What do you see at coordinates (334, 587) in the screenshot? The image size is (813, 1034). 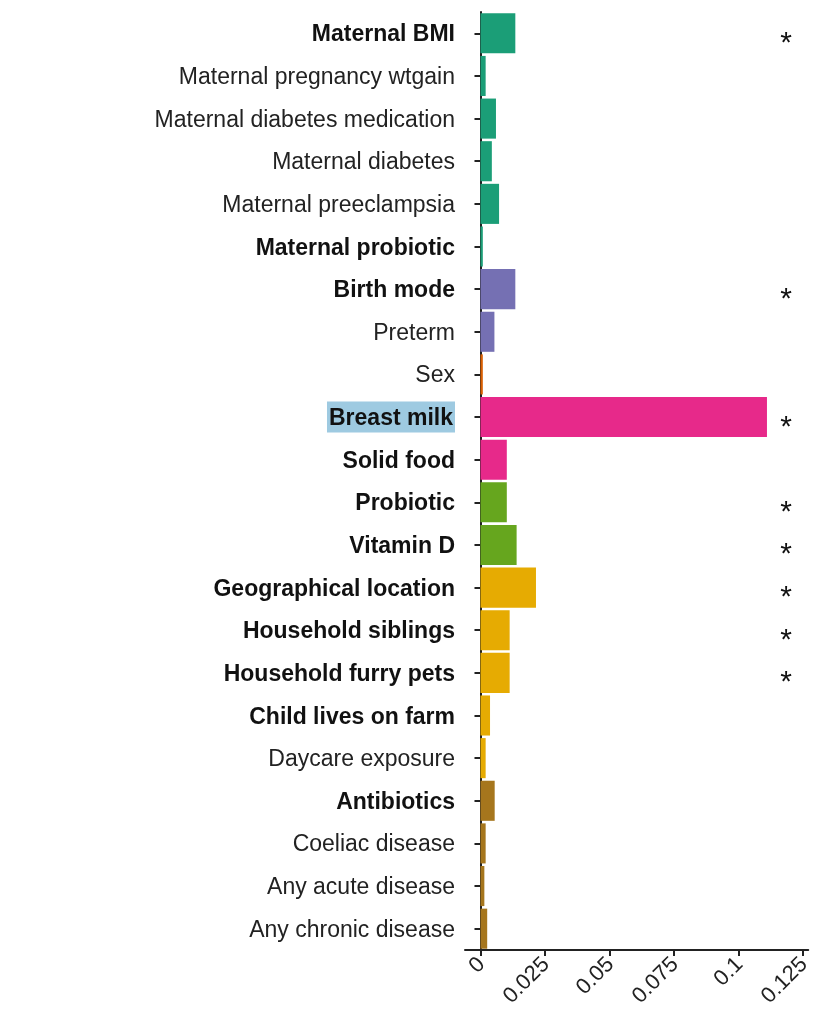 I see `y-tick-label: Geographical location` at bounding box center [334, 587].